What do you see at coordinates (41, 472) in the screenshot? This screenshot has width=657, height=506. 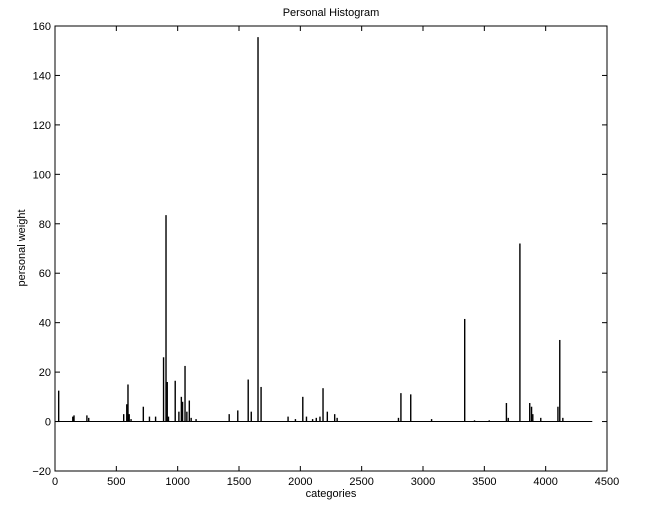 I see `y-tick-label: −20` at bounding box center [41, 472].